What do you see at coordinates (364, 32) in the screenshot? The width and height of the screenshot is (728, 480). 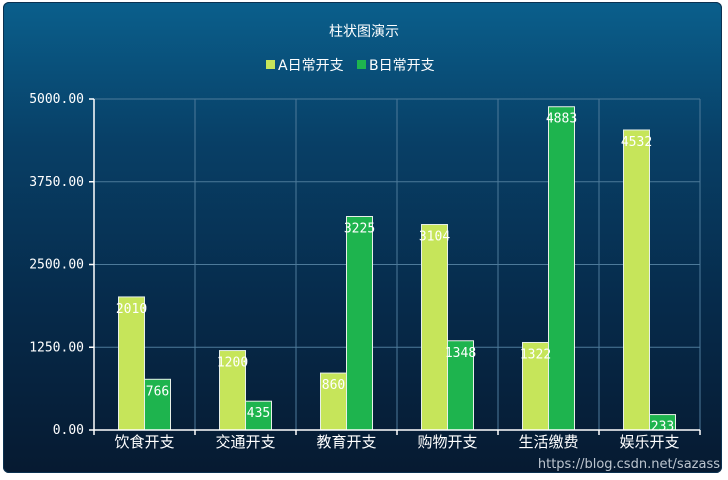 I see `chart-title: 柱状图演示` at bounding box center [364, 32].